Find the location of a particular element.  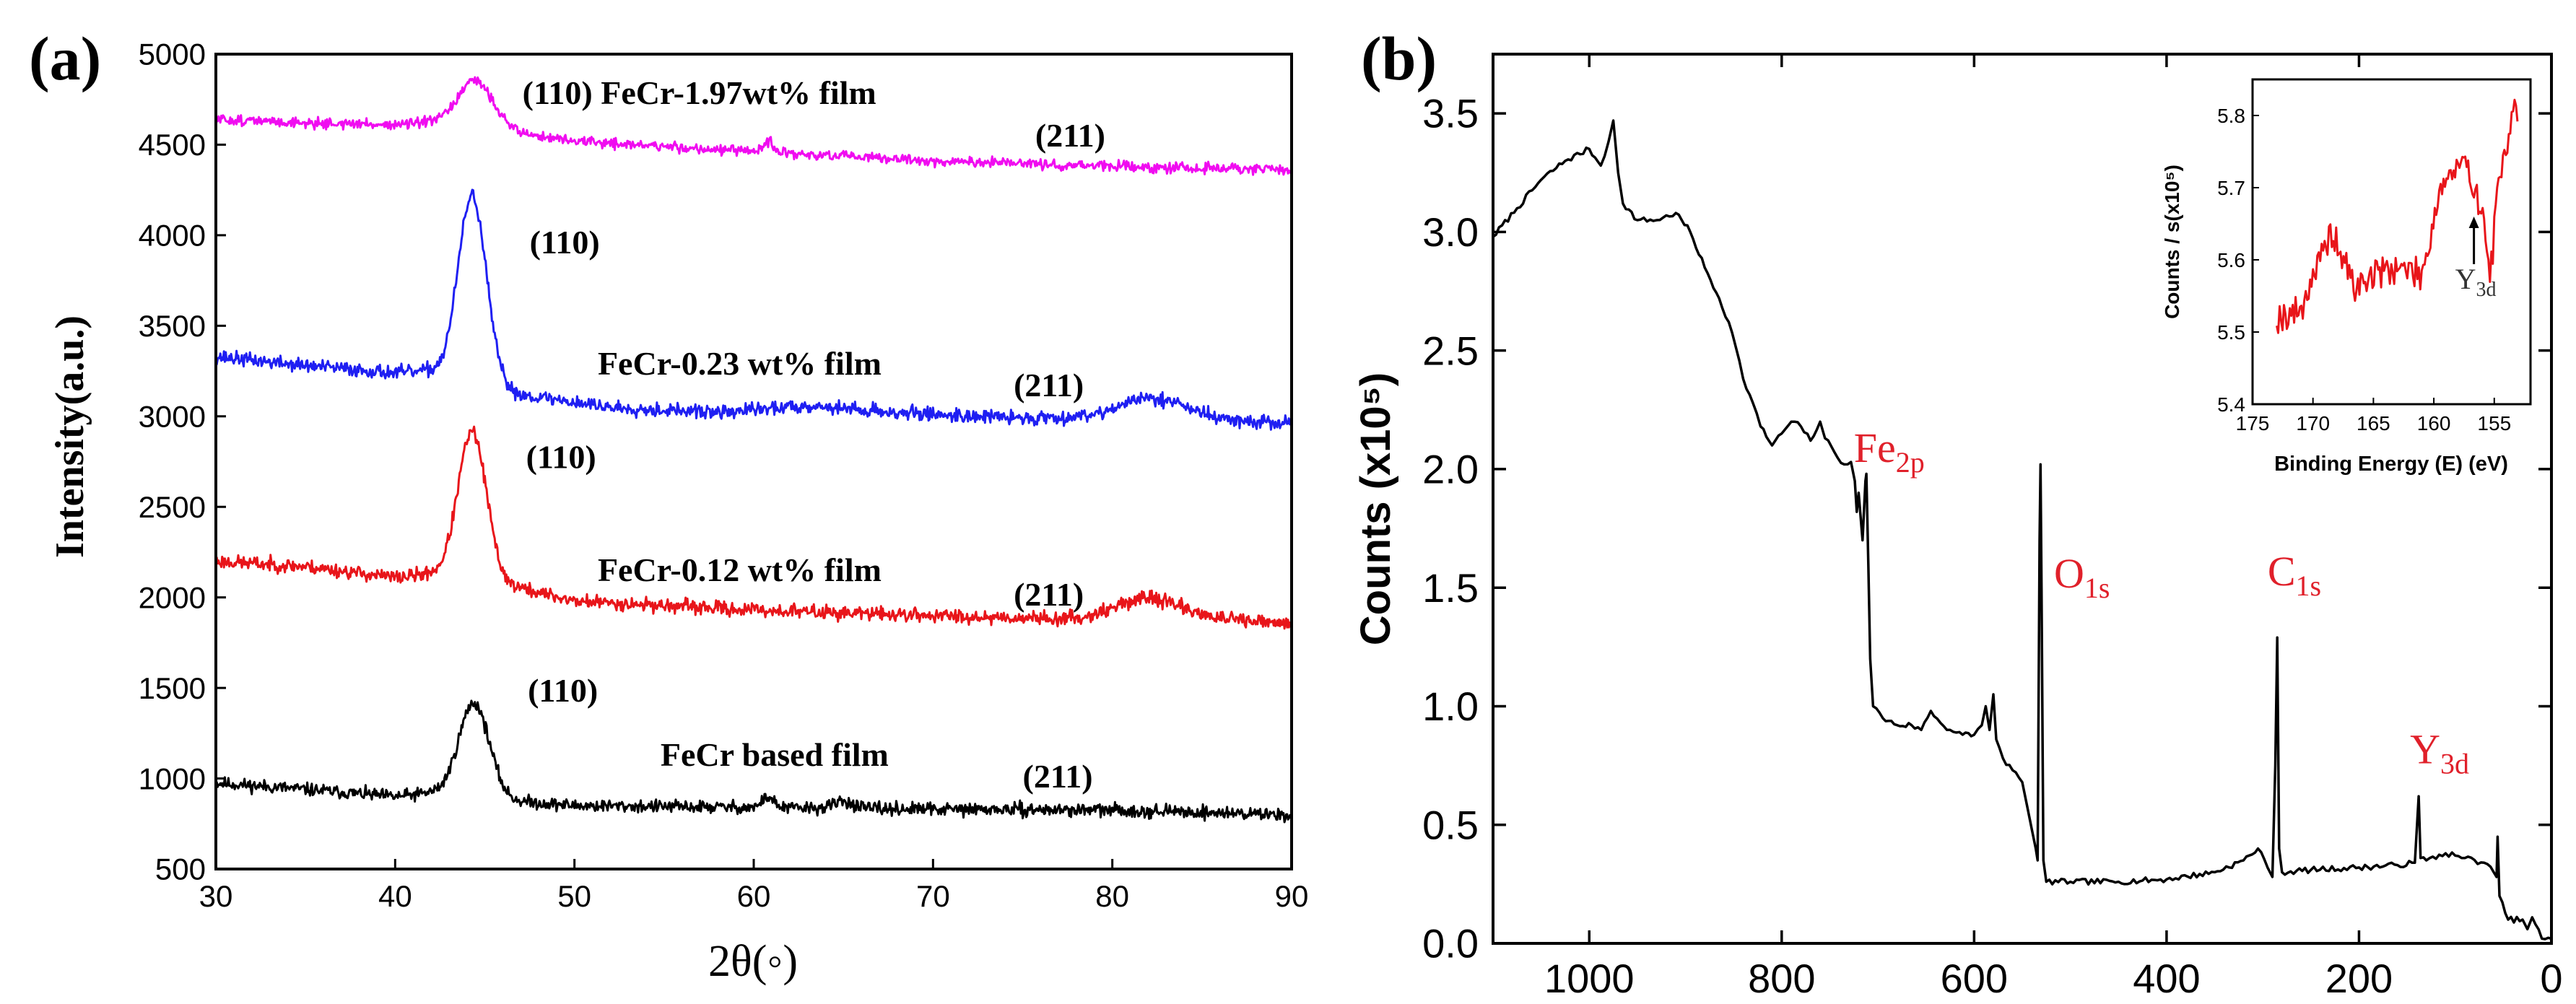

inset-ytick-label: 5.7 is located at coordinates (2231, 188).